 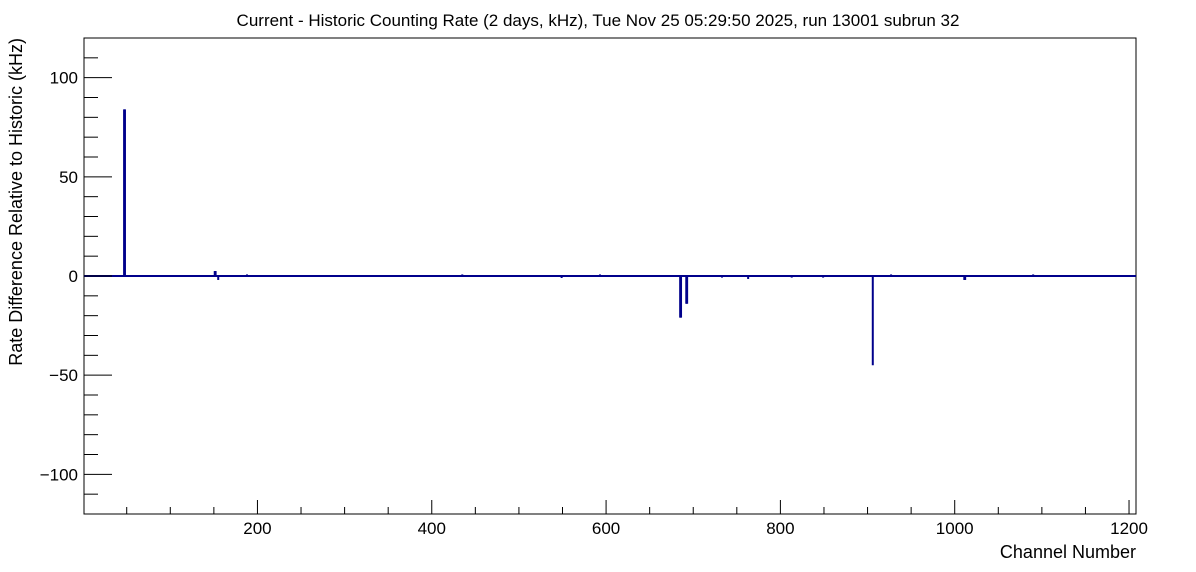 I want to click on y-tick-label: 50, so click(x=68, y=177).